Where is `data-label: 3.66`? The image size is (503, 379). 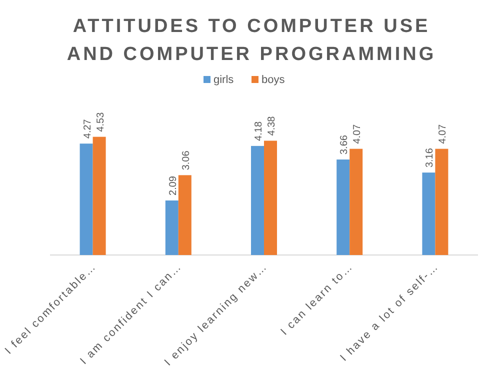
data-label: 3.66 is located at coordinates (344, 144).